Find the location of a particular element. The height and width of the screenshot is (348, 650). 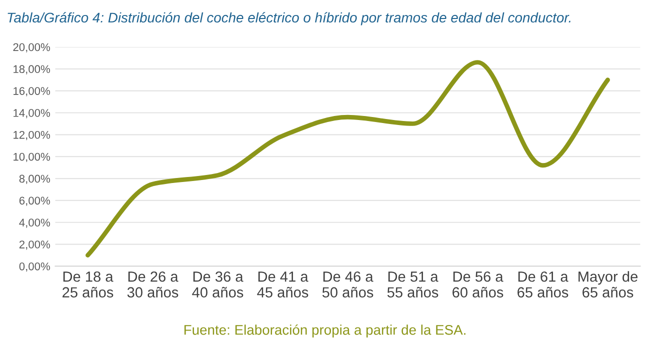

x-tick-label: Mayor de 65 años is located at coordinates (608, 284).